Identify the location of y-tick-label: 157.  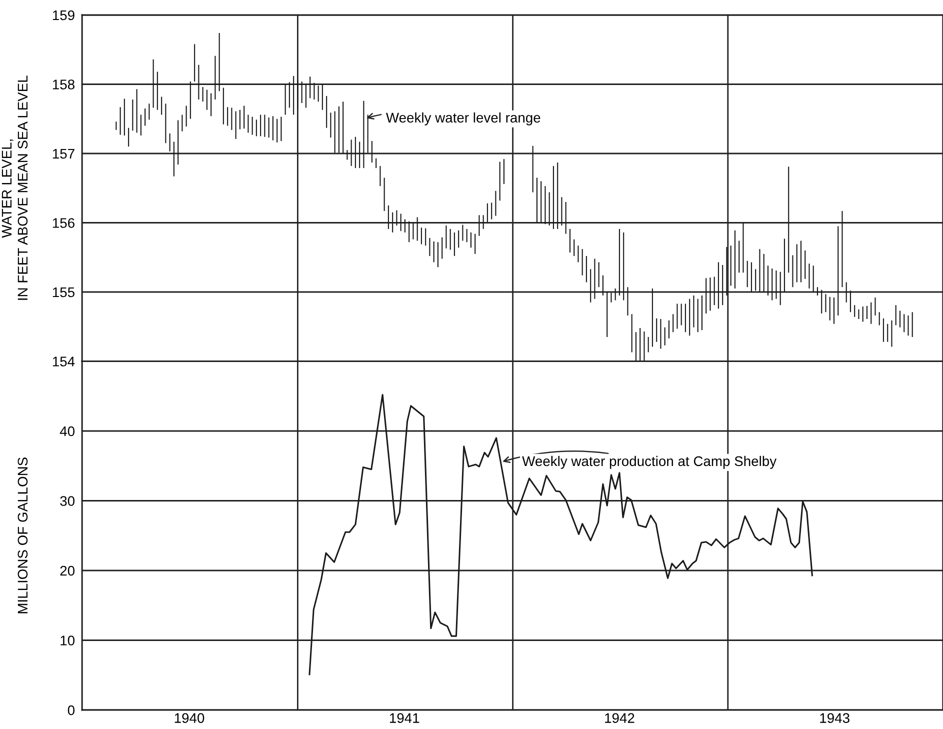
(63, 153).